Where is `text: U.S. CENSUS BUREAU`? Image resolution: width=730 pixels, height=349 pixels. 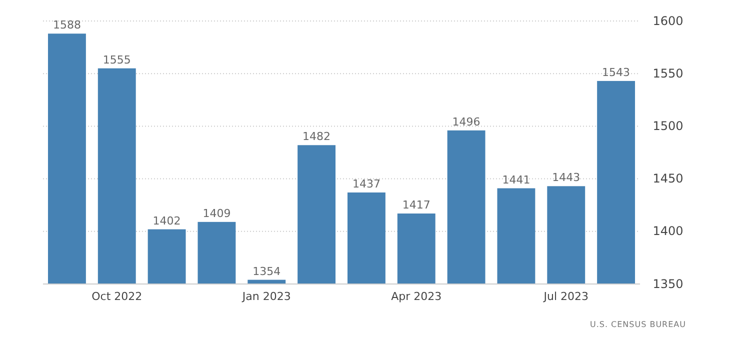
text: U.S. CENSUS BUREAU is located at coordinates (638, 324).